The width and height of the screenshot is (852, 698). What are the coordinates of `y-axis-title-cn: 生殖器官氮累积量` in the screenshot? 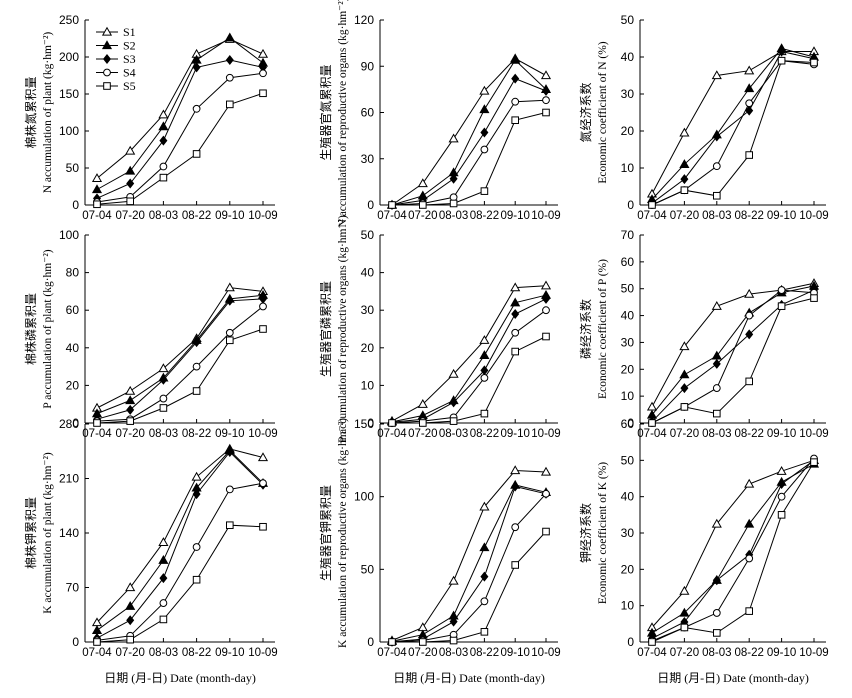 It's located at (325, 112).